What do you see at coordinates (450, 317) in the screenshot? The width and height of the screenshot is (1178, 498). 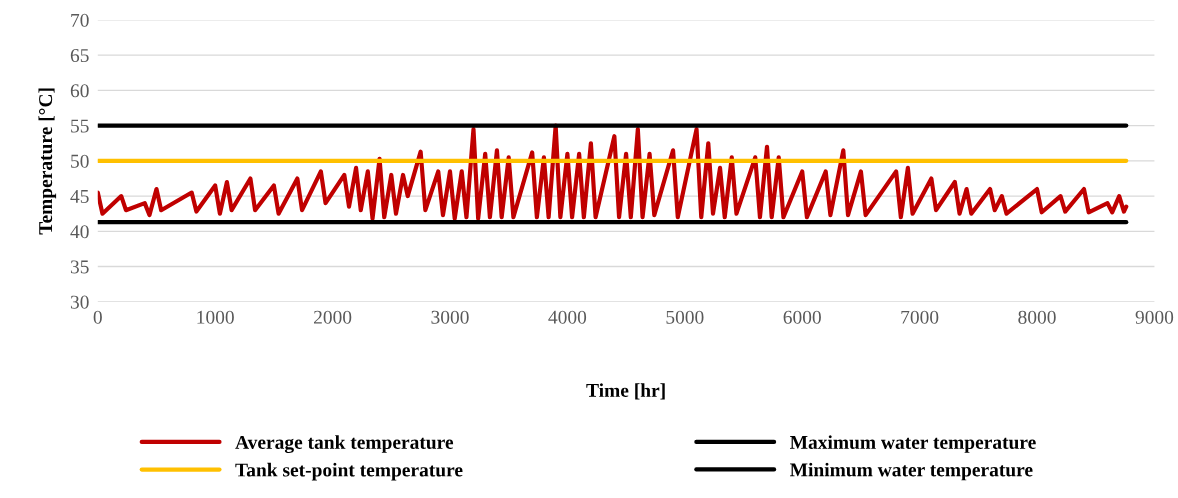 I see `x-tick-label: 3000` at bounding box center [450, 317].